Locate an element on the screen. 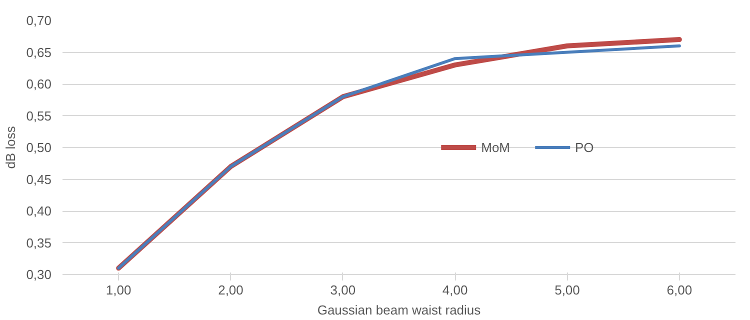 Image resolution: width=750 pixels, height=320 pixels. y-tick-label: 0,35 is located at coordinates (39, 242).